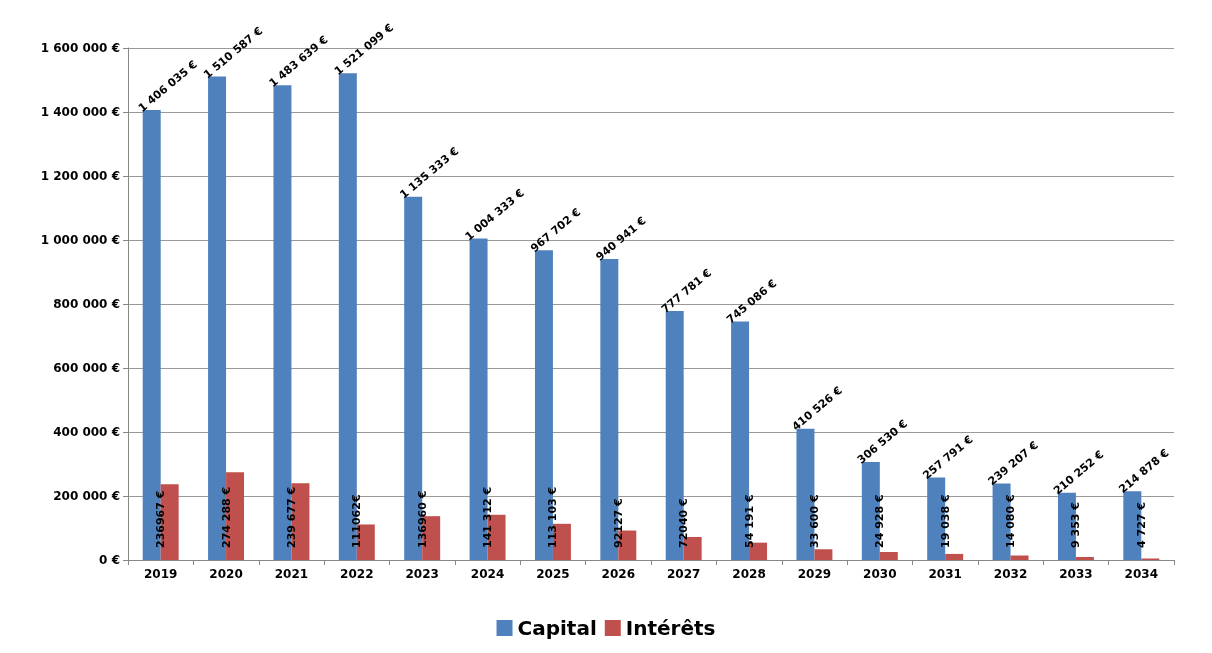  Describe the element at coordinates (86, 432) in the screenshot. I see `y-tick-label: 400 000 €` at that location.